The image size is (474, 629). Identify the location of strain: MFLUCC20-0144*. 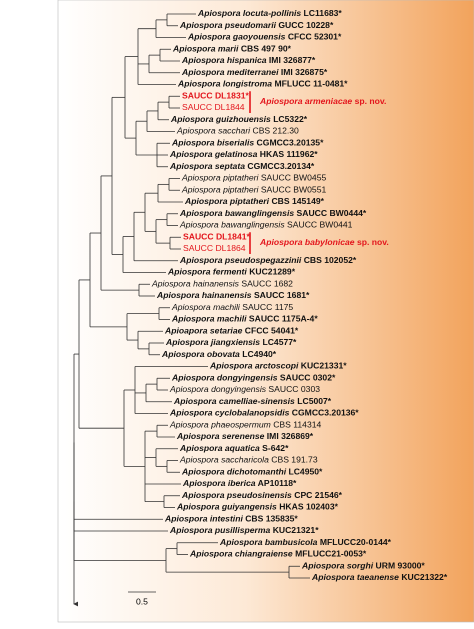
(356, 542).